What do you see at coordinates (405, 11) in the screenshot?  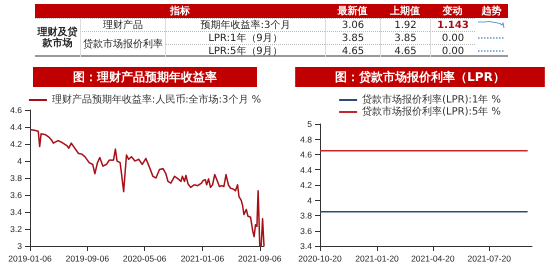 I see `text: 上期值` at bounding box center [405, 11].